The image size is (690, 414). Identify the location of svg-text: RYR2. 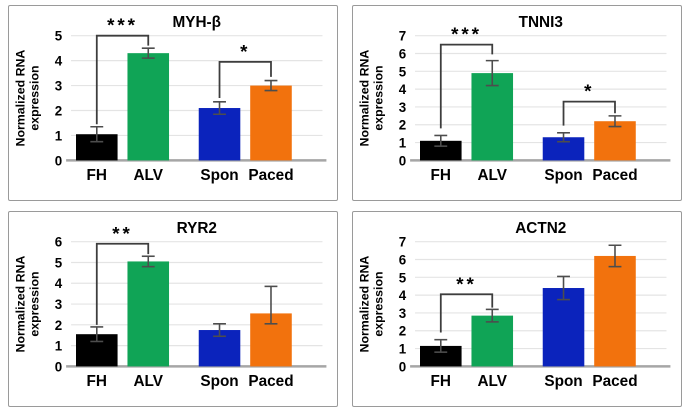
(197, 228).